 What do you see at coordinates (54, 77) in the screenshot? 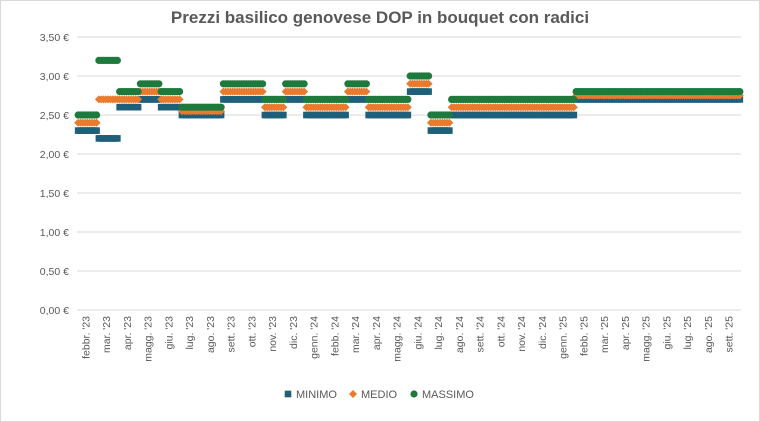
I see `y-tick-label: 3,00 €` at bounding box center [54, 77].